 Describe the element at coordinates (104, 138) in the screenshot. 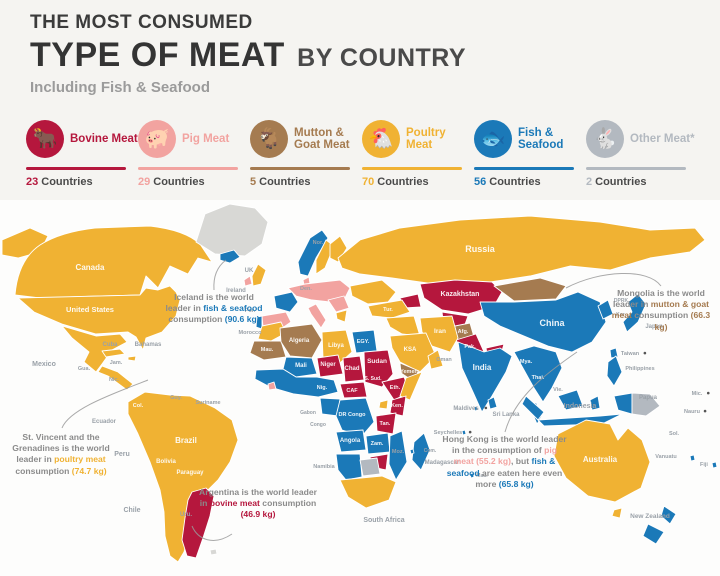

I see `legend-label: Bovine Meat` at that location.